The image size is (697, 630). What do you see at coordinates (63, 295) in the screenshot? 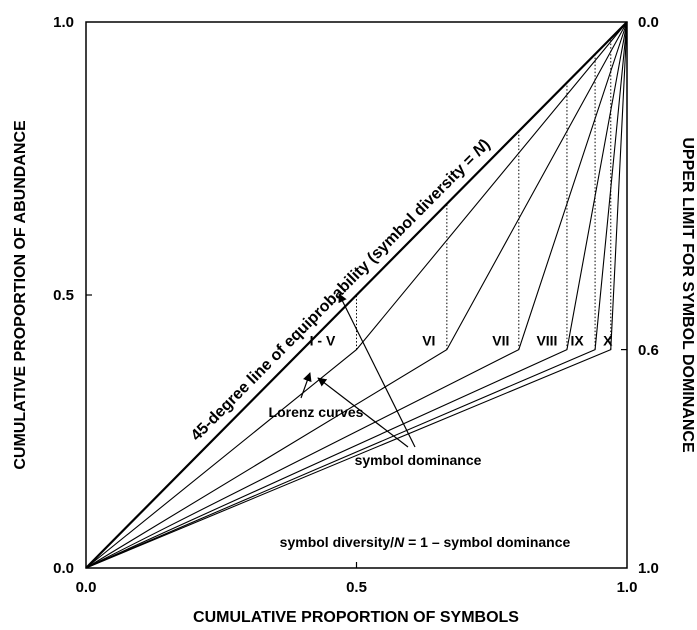
I see `y-tick-1: 0.5` at bounding box center [63, 295].